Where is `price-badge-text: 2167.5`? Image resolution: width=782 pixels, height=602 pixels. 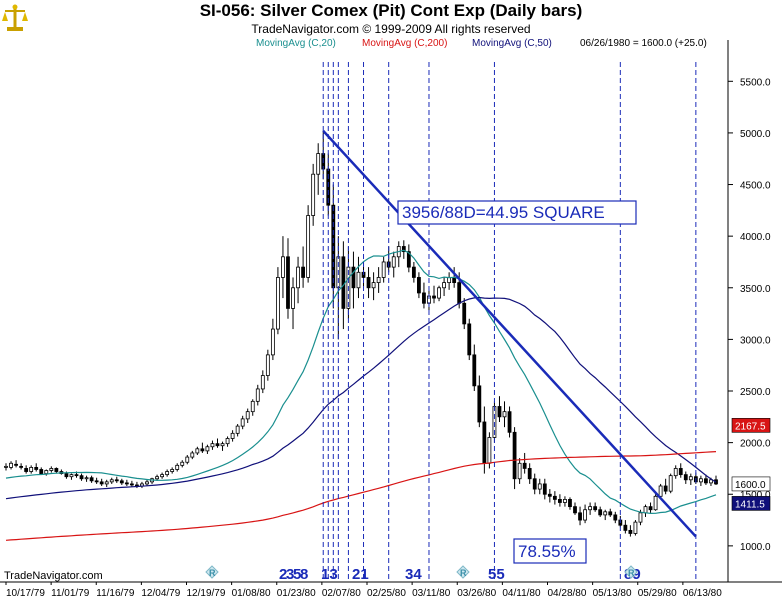
price-badge-text: 2167.5 is located at coordinates (750, 426).